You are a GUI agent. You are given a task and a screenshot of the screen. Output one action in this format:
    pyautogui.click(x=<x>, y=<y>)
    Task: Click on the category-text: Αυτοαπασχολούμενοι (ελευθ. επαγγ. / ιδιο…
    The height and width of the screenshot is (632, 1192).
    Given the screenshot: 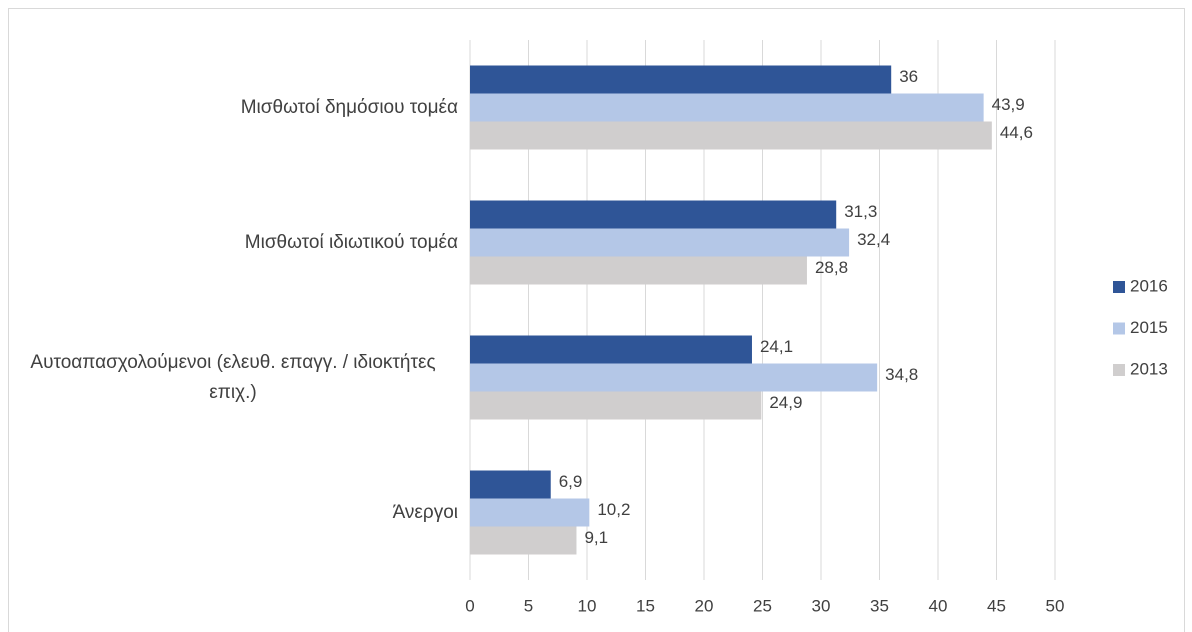 What is the action you would take?
    pyautogui.click(x=233, y=377)
    